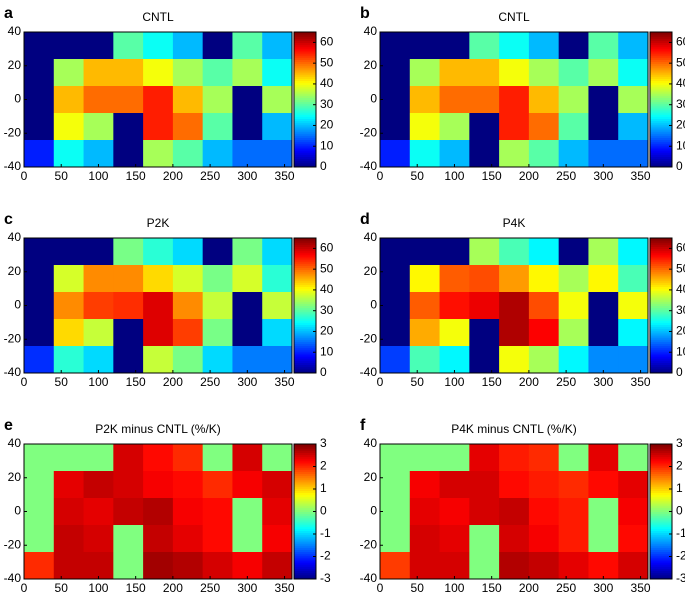  Describe the element at coordinates (641, 176) in the screenshot. I see `x-tick-label: 350` at that location.